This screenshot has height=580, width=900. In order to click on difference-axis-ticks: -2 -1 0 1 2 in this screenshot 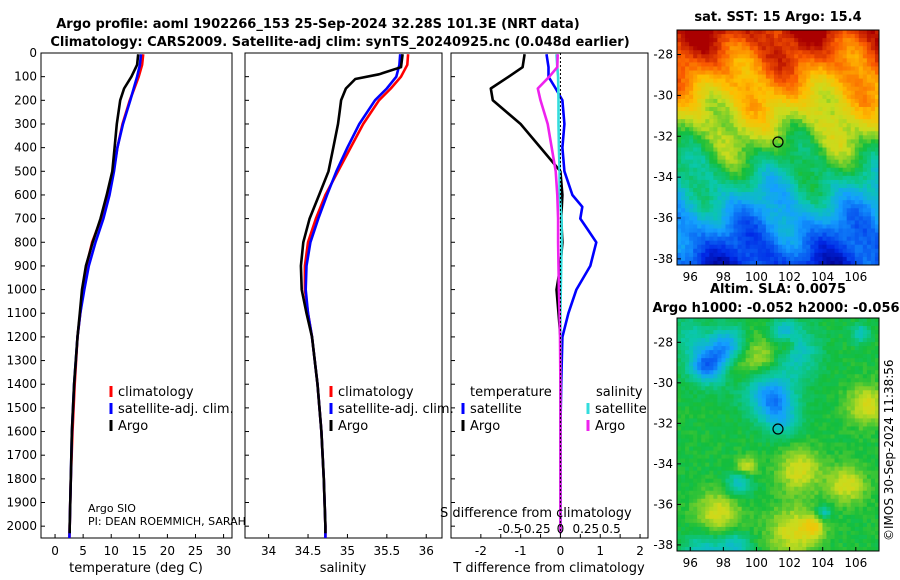, I will do `click(559, 546)`.